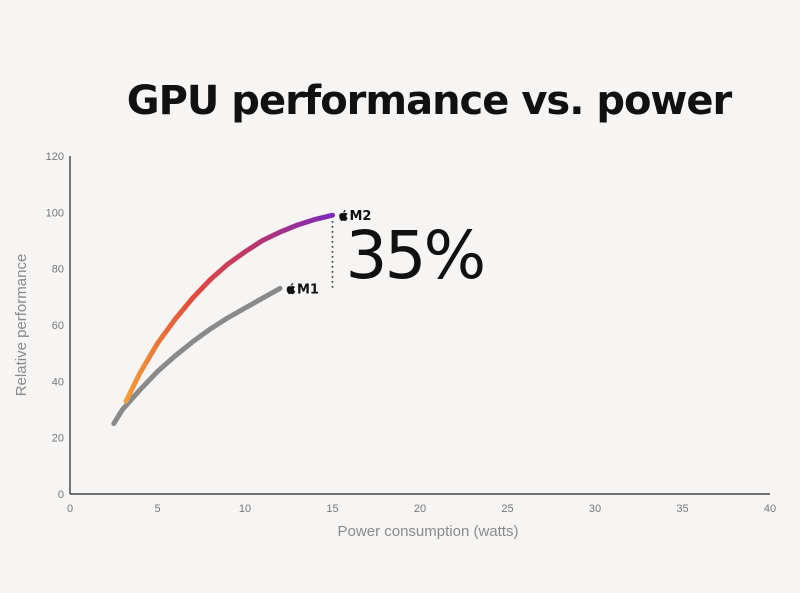  What do you see at coordinates (245, 509) in the screenshot?
I see `x-tick-label: 10` at bounding box center [245, 509].